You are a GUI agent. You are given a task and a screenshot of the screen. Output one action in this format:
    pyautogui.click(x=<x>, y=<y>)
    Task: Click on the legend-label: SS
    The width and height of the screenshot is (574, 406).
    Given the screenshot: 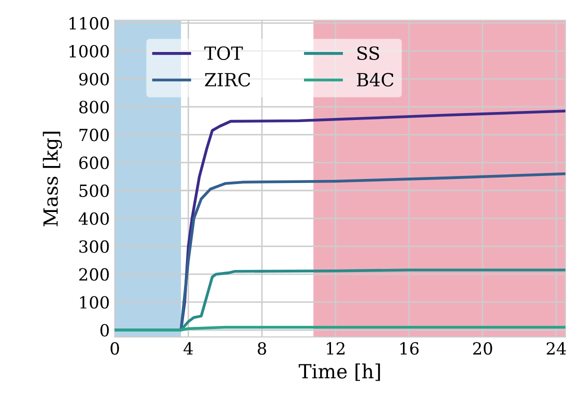 What is the action you would take?
    pyautogui.click(x=368, y=53)
    